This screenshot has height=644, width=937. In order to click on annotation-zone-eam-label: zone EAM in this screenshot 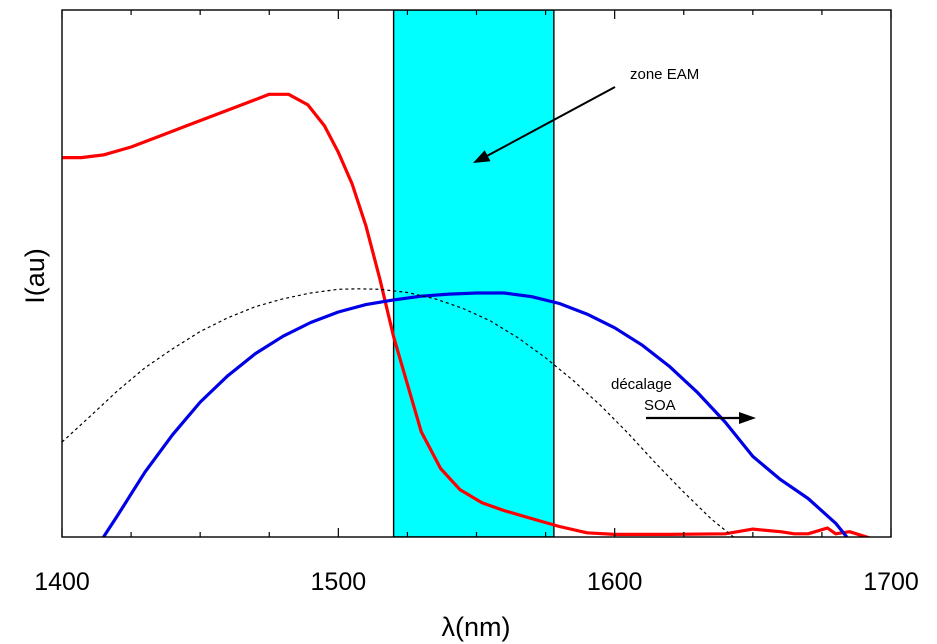, I will do `click(664, 74)`.